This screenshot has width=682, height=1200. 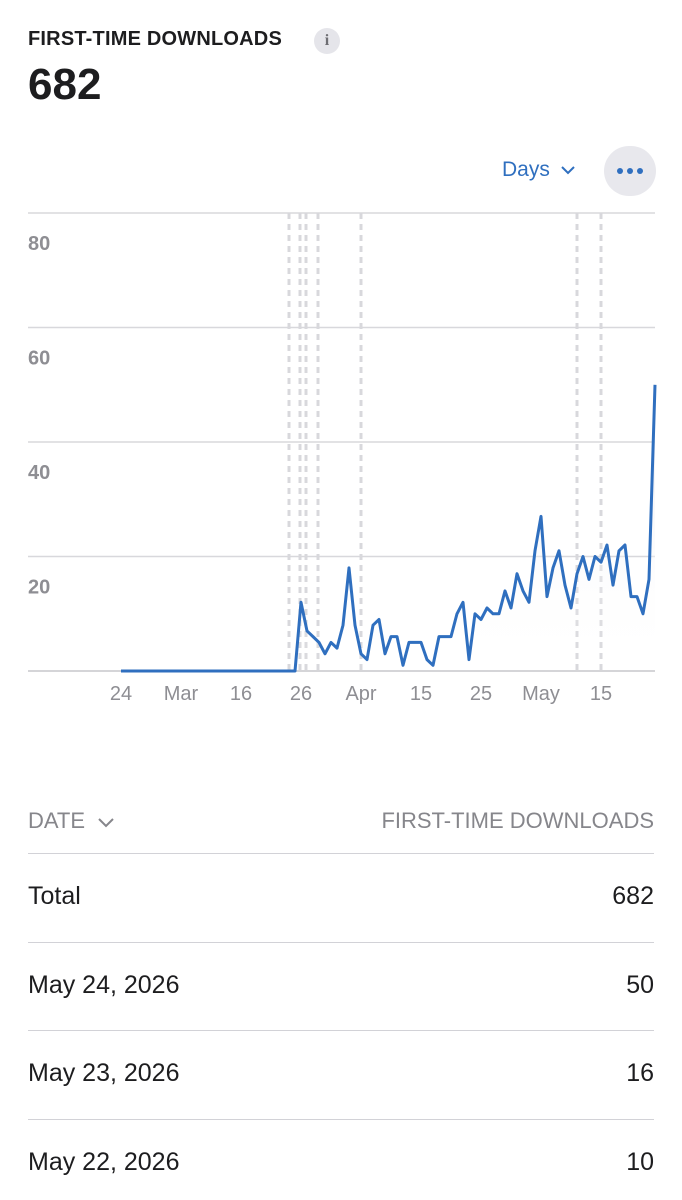 I want to click on period-label: Days, so click(x=526, y=169).